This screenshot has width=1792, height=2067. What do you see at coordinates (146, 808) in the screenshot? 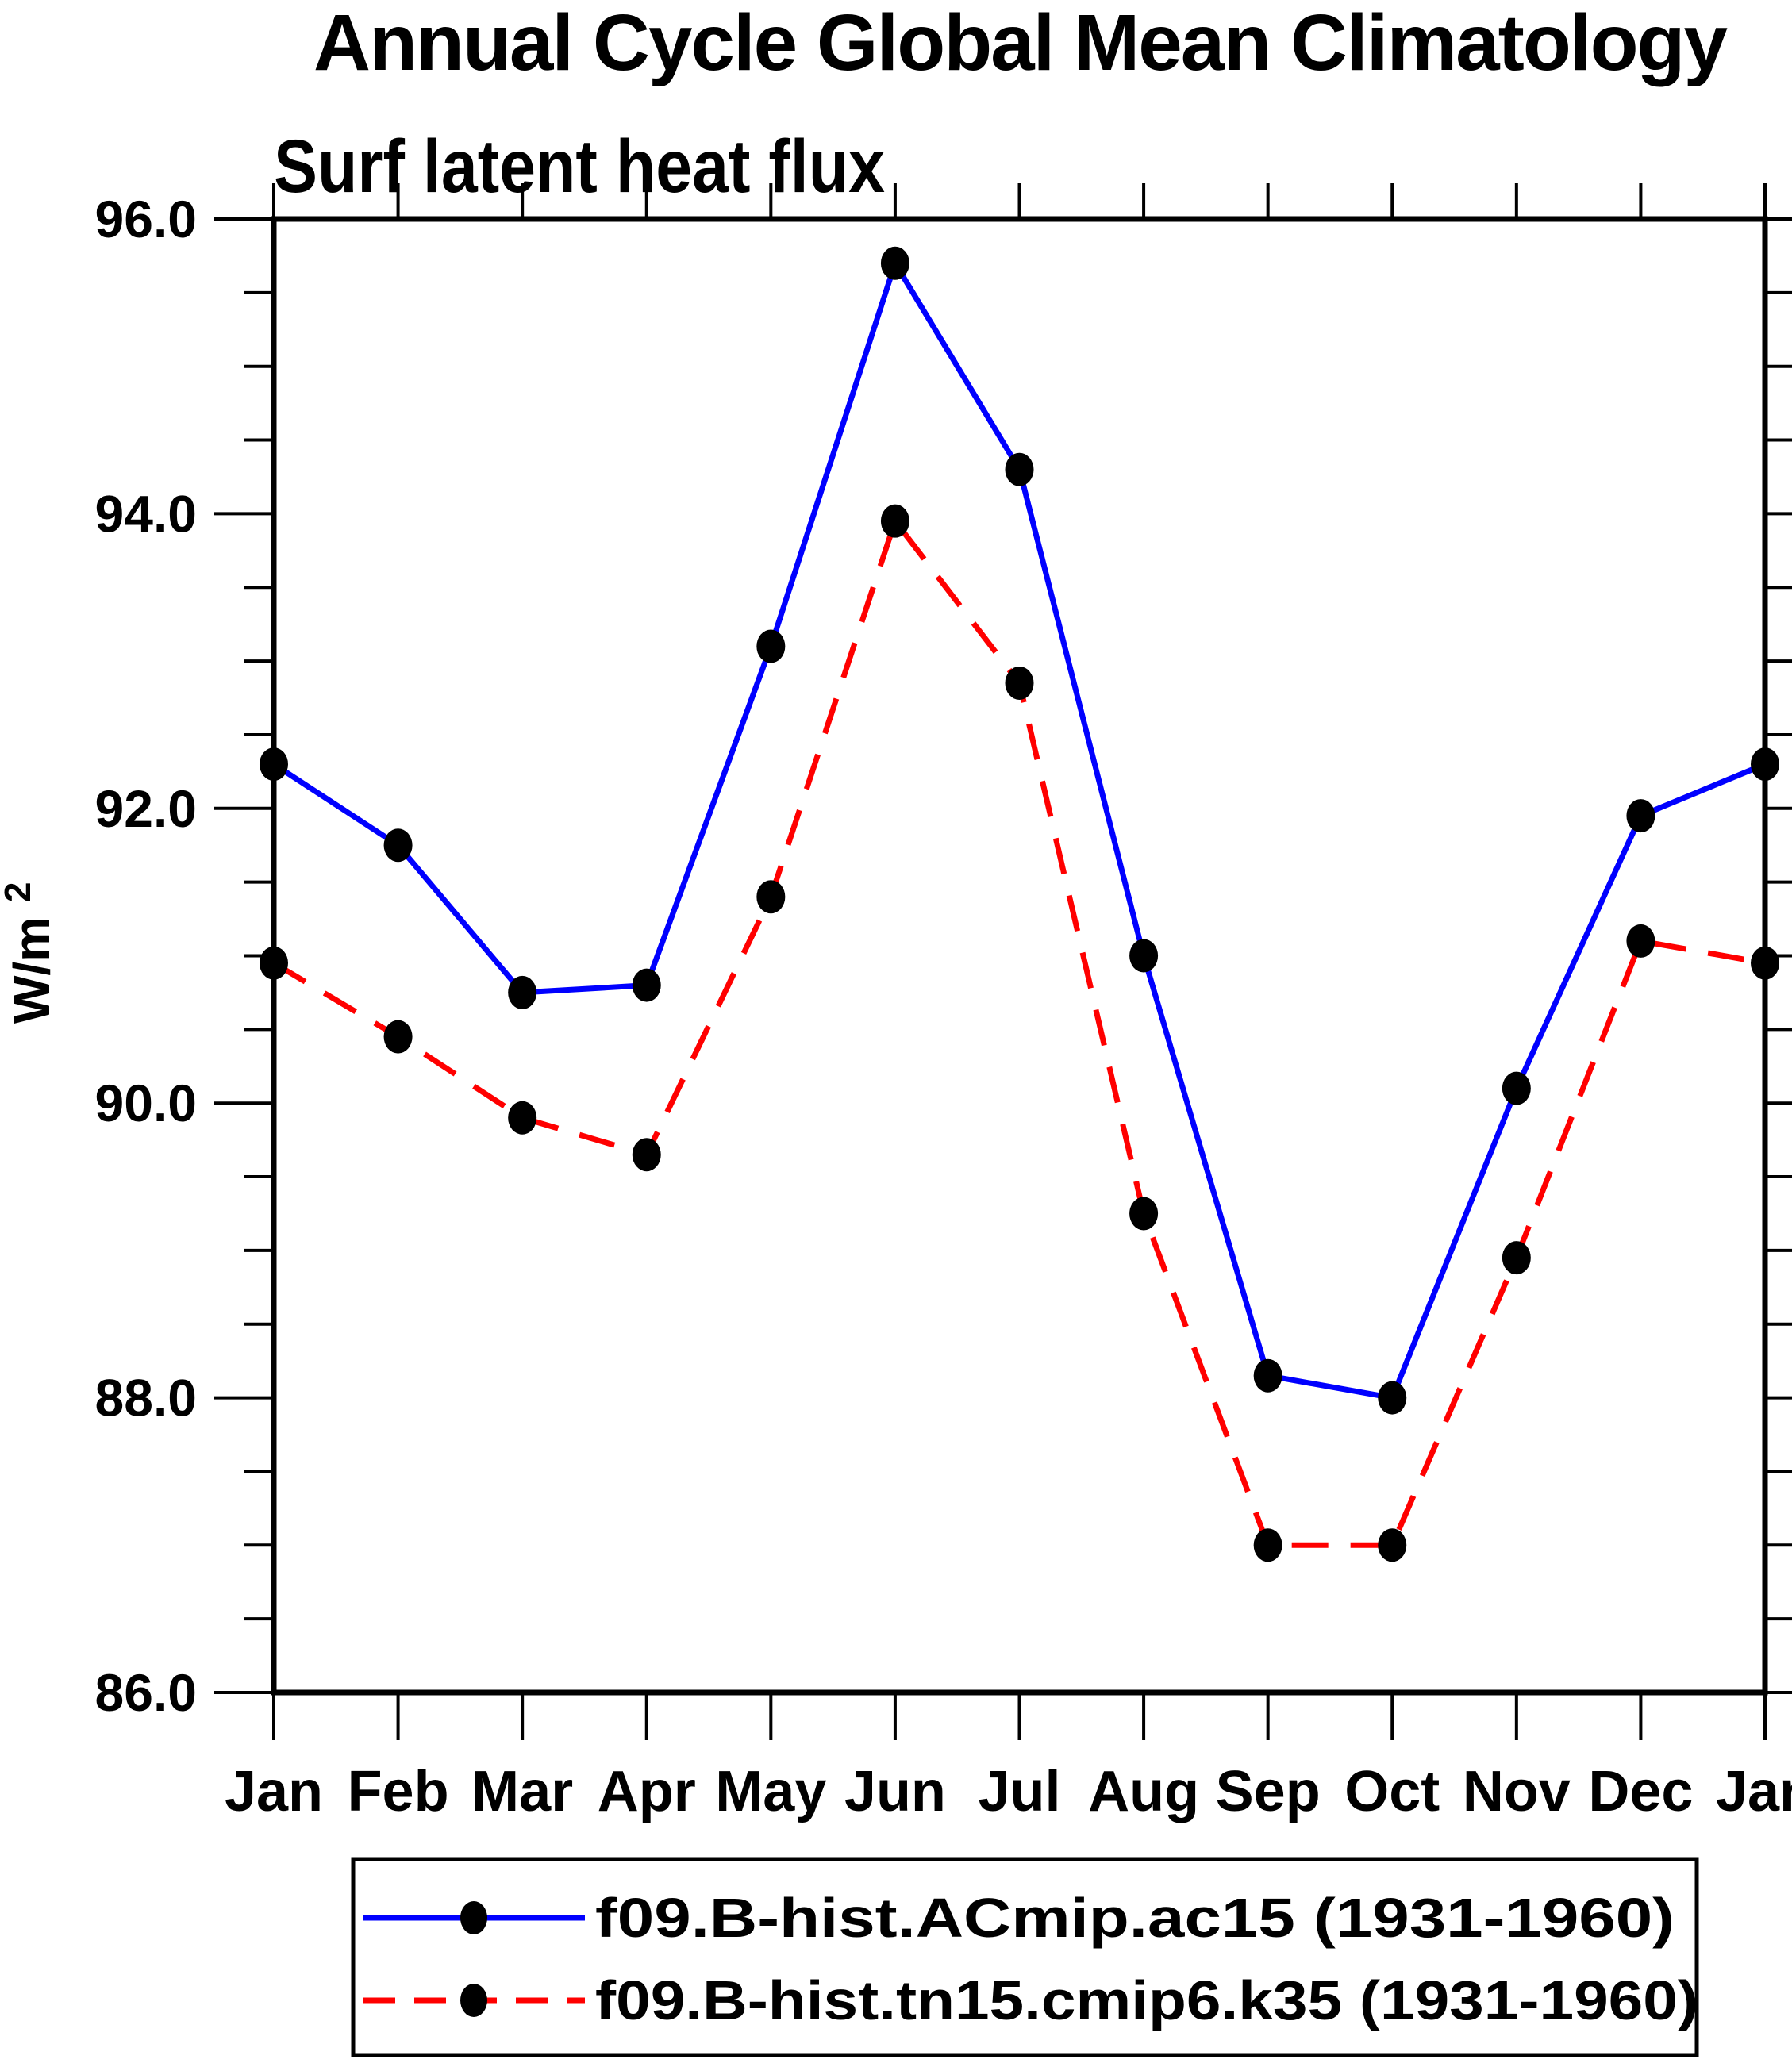
I see `y-tick-label: 92.0` at bounding box center [146, 808].